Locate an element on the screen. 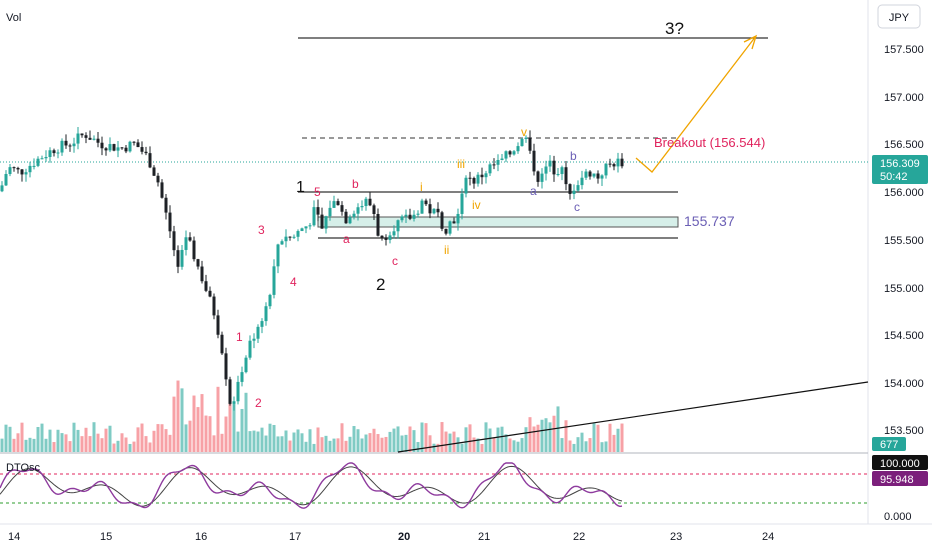 The width and height of the screenshot is (932, 550). wave-label: c is located at coordinates (577, 207).